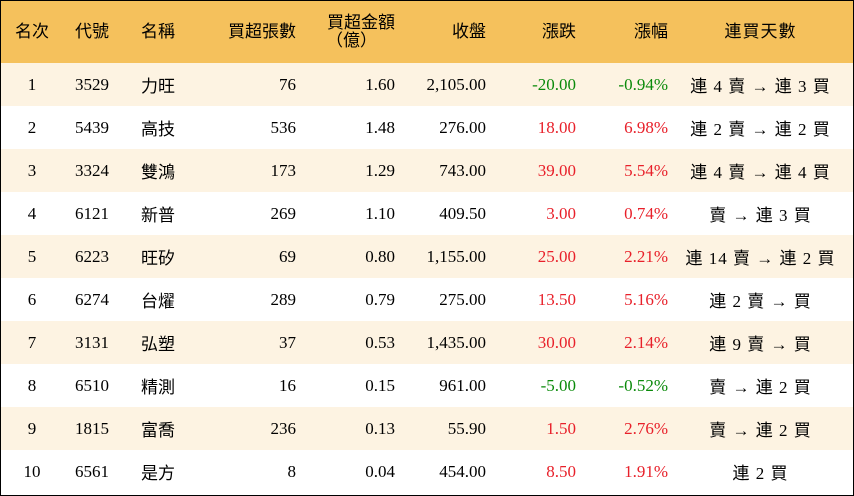  Describe the element at coordinates (92, 471) in the screenshot. I see `code-cell: 6561` at that location.